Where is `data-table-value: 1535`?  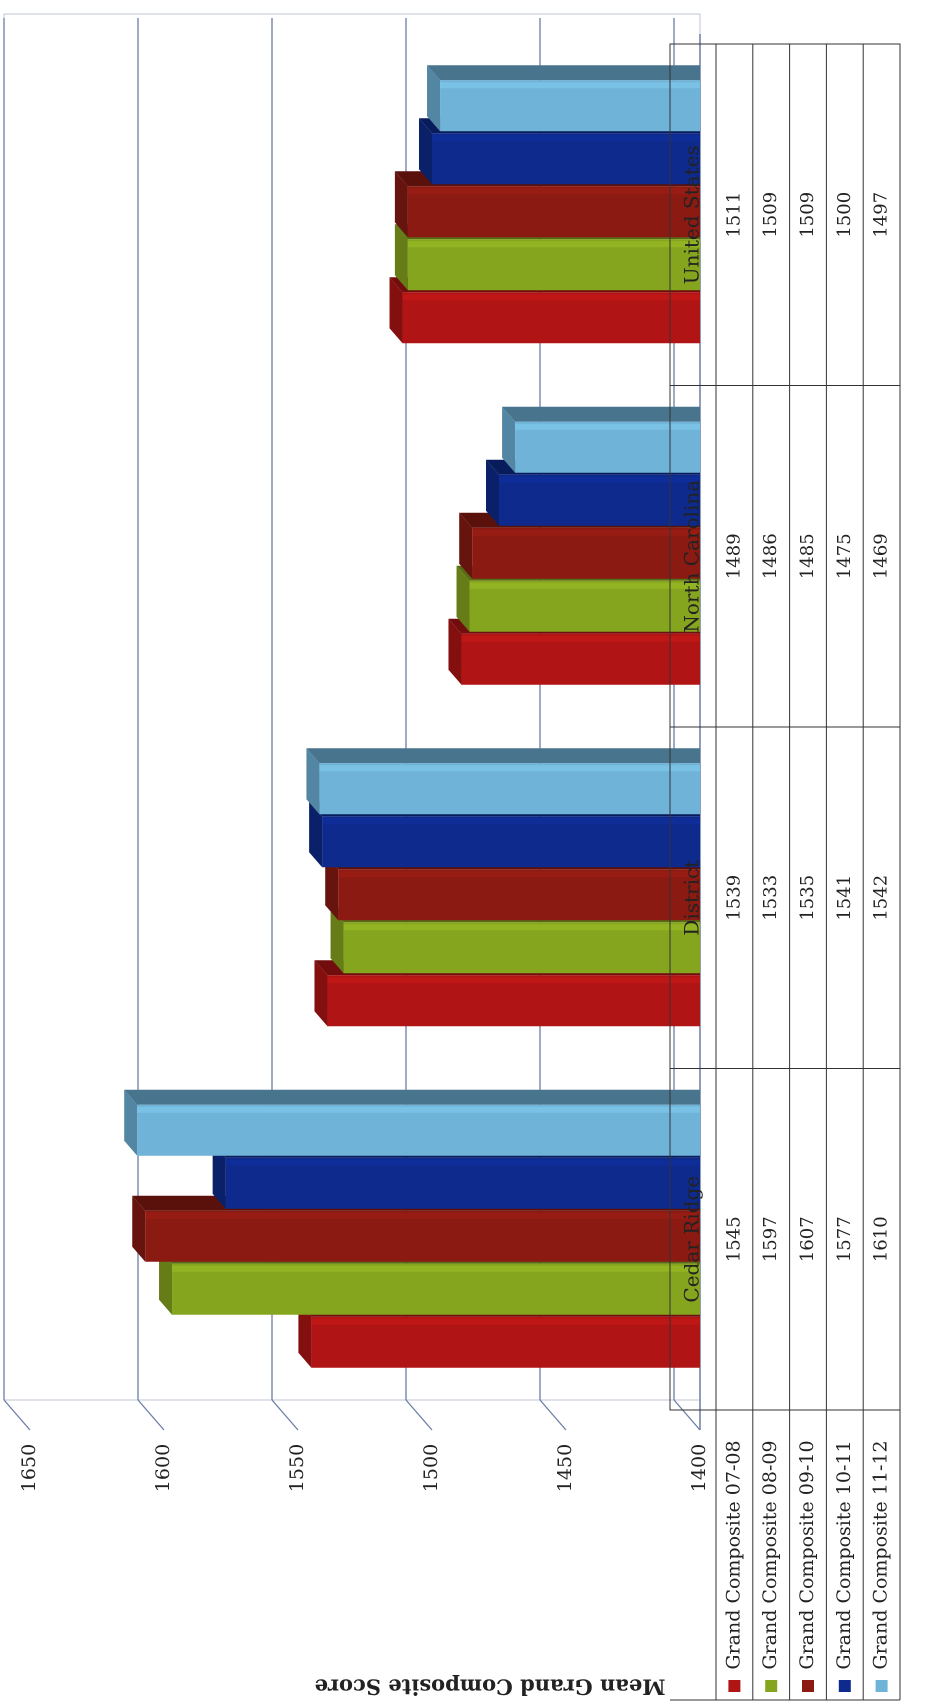
data-table-value: 1535 is located at coordinates (807, 898).